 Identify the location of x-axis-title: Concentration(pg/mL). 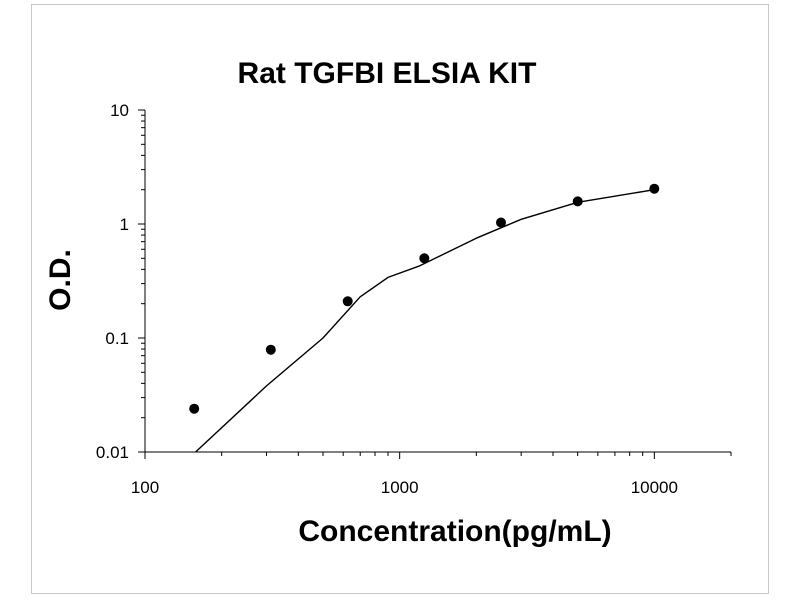
(454, 531).